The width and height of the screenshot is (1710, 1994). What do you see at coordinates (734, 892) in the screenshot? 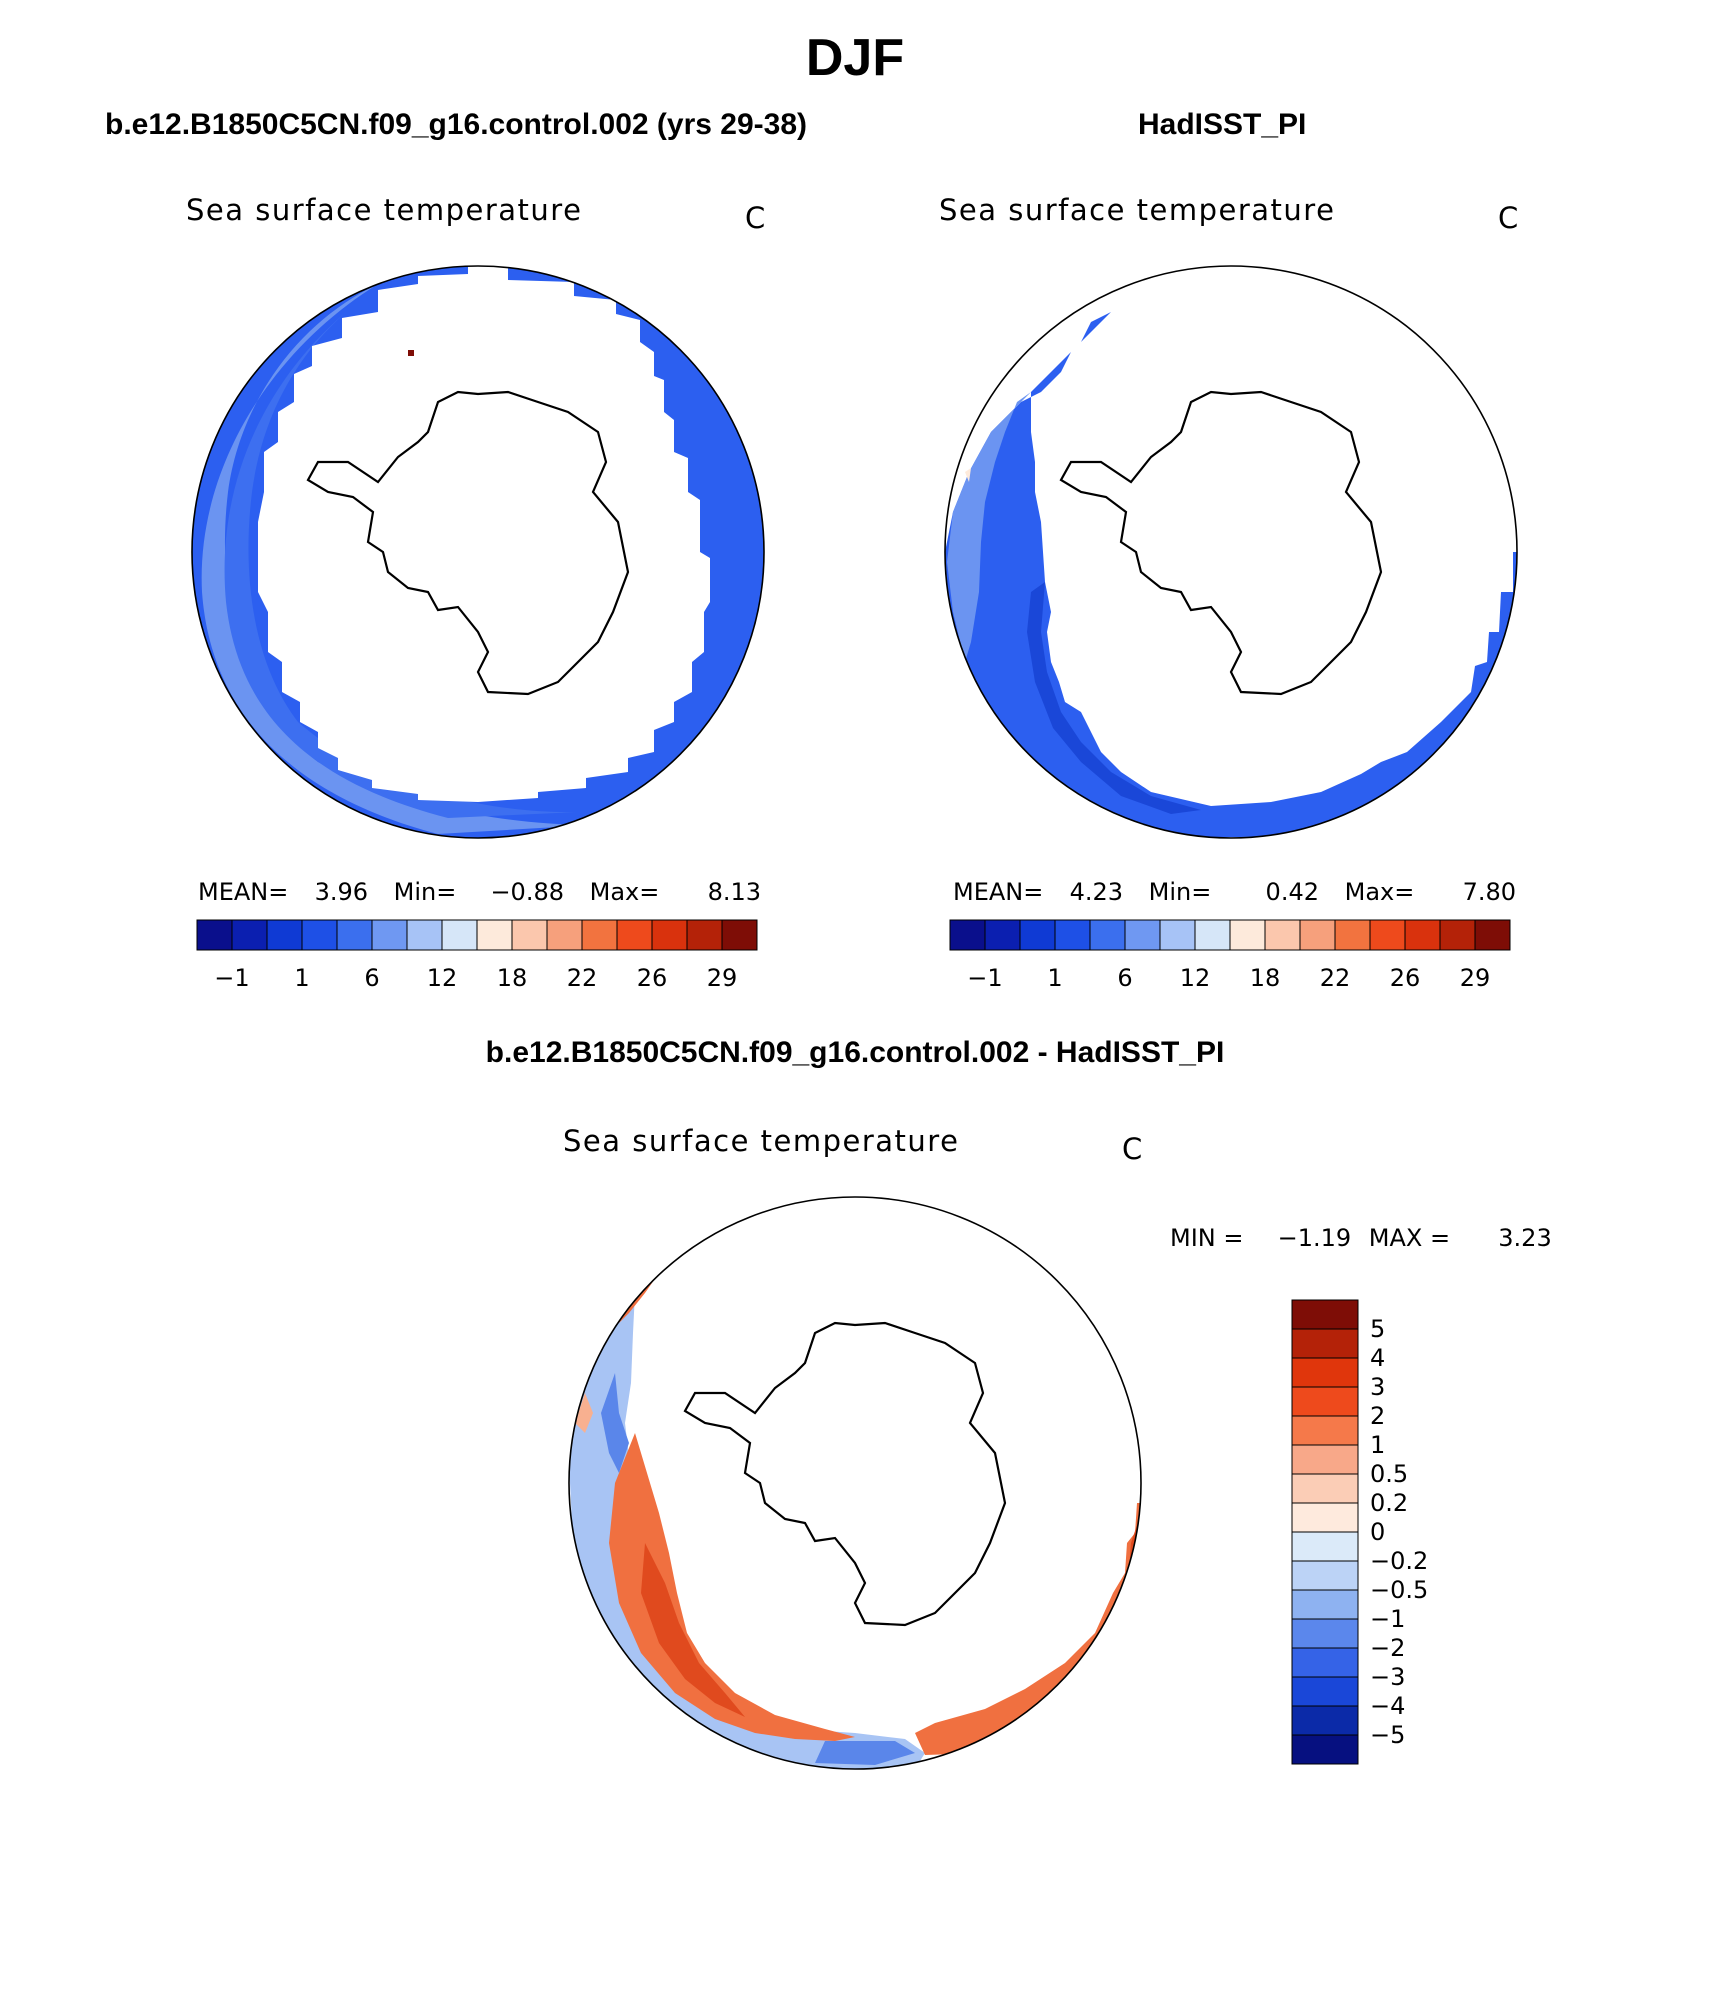
I see `max-value: 8.13` at bounding box center [734, 892].